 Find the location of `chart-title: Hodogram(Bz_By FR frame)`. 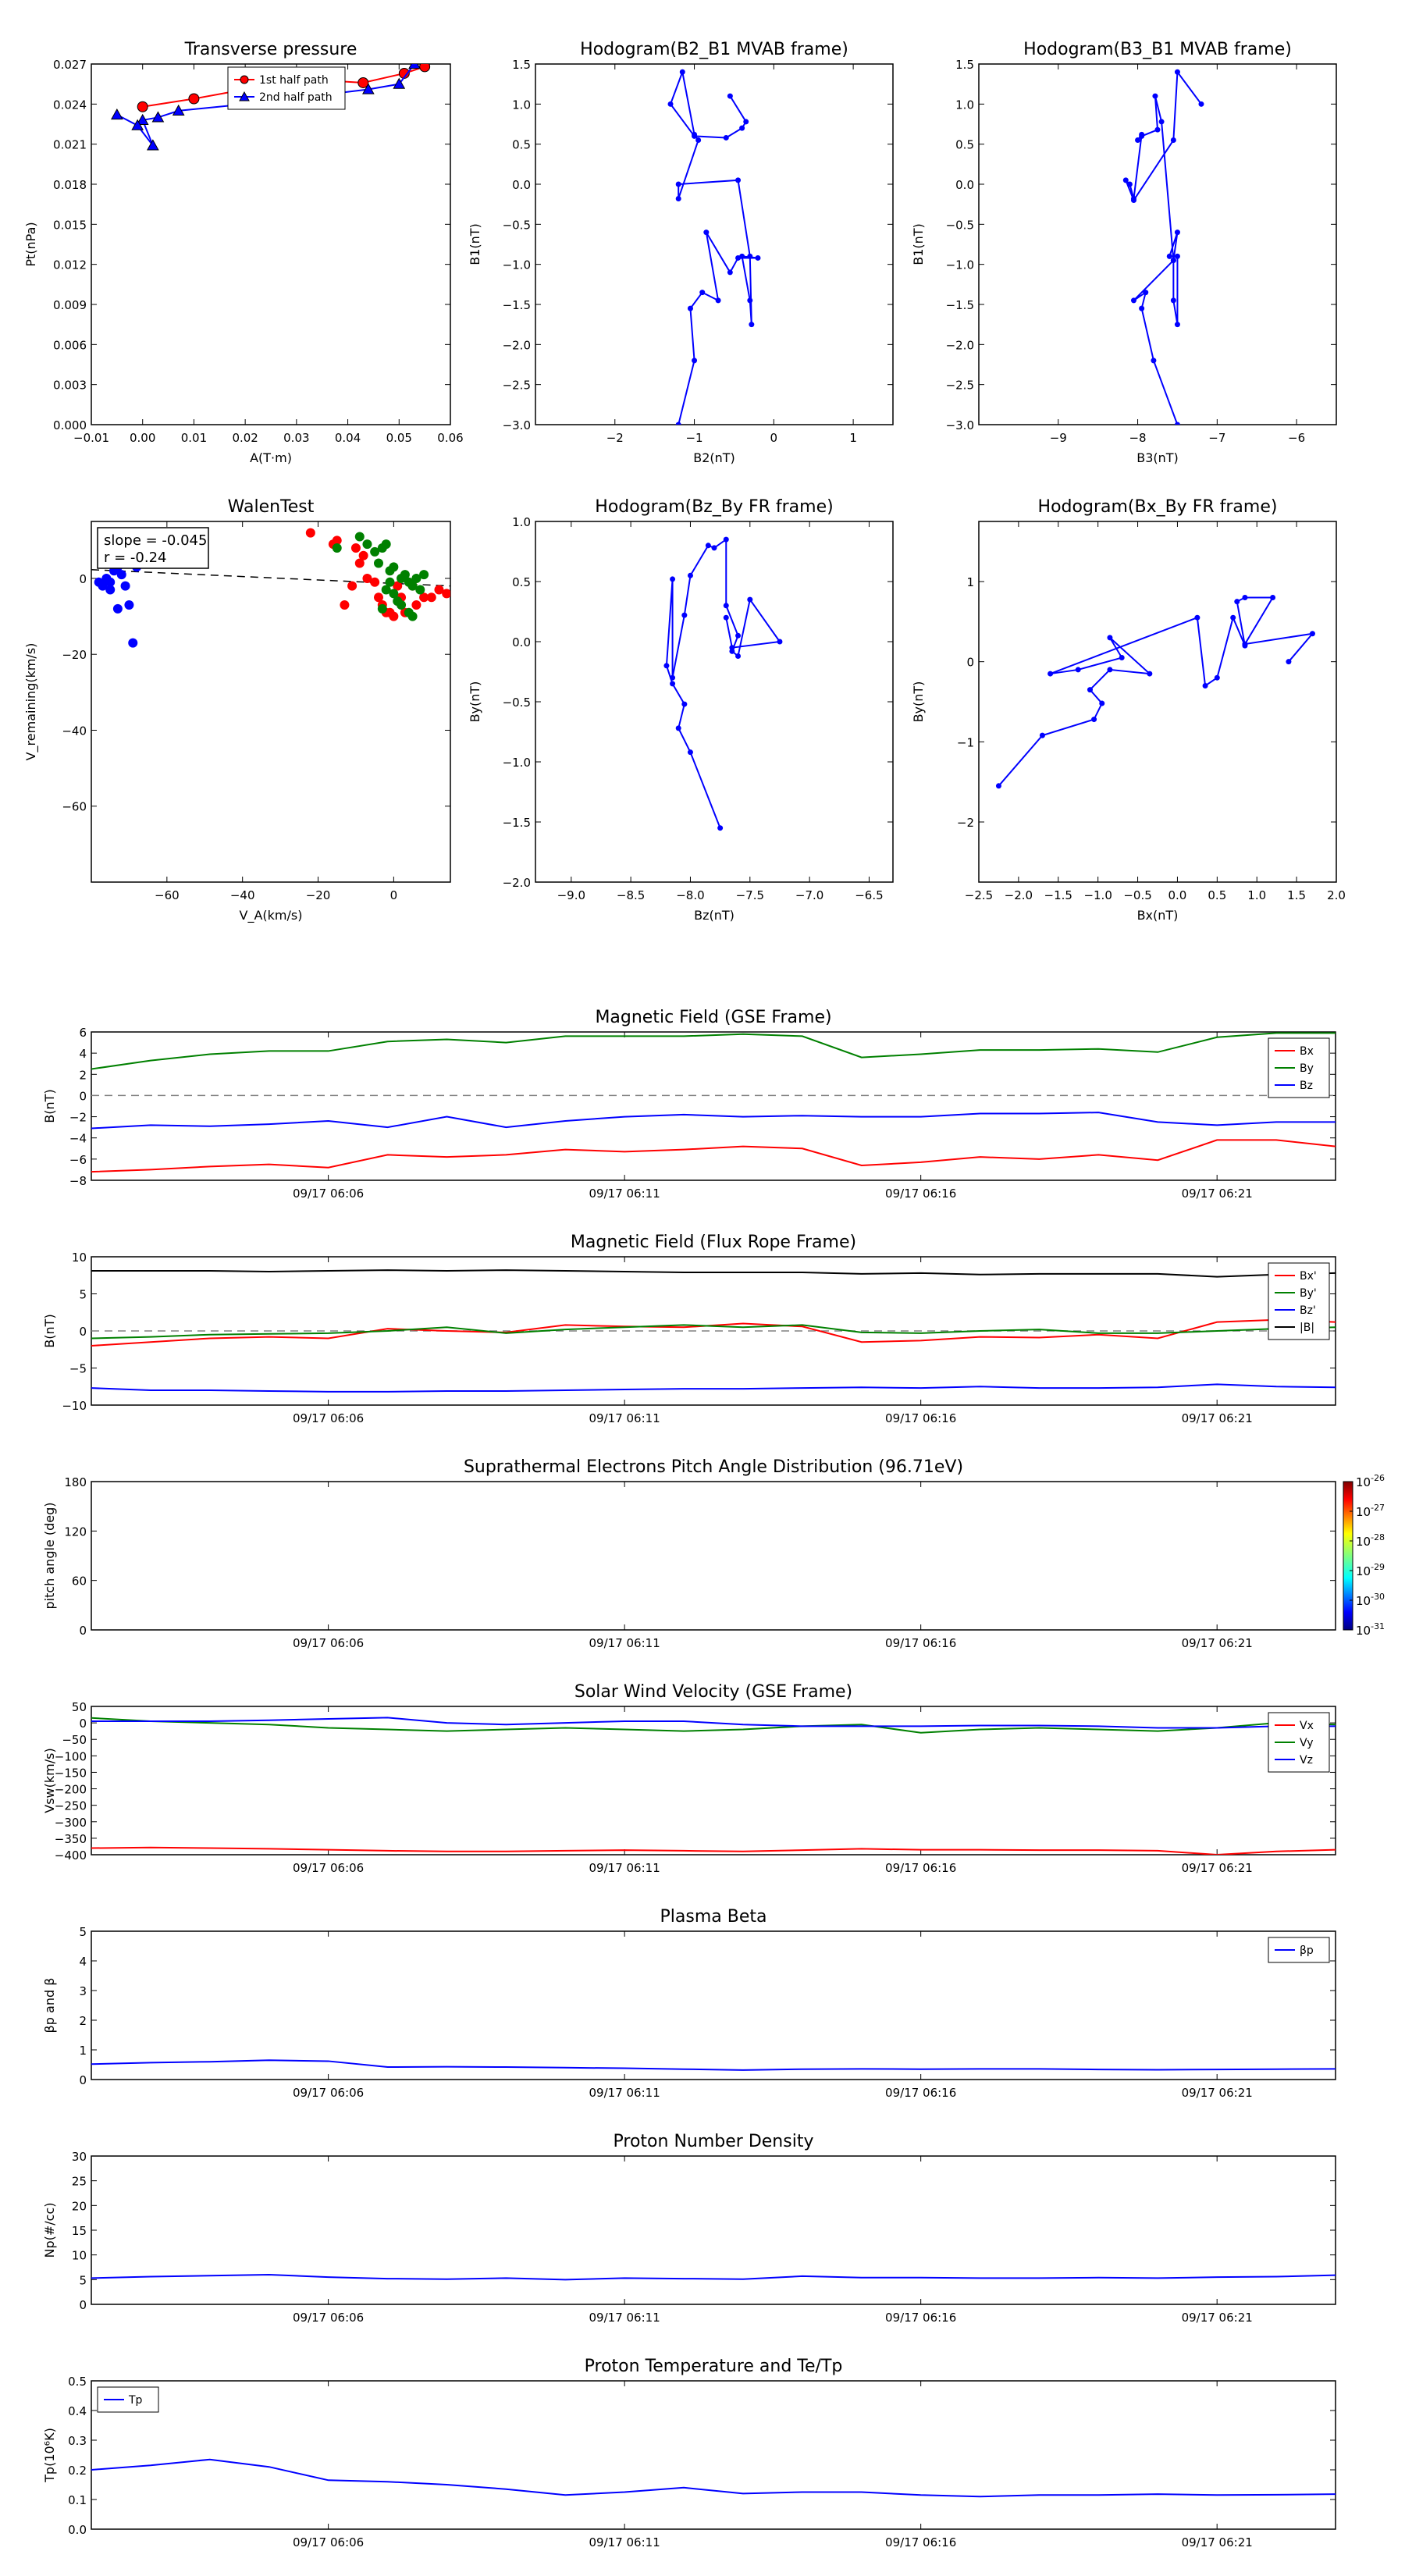

chart-title: Hodogram(Bz_By FR frame) is located at coordinates (714, 507).